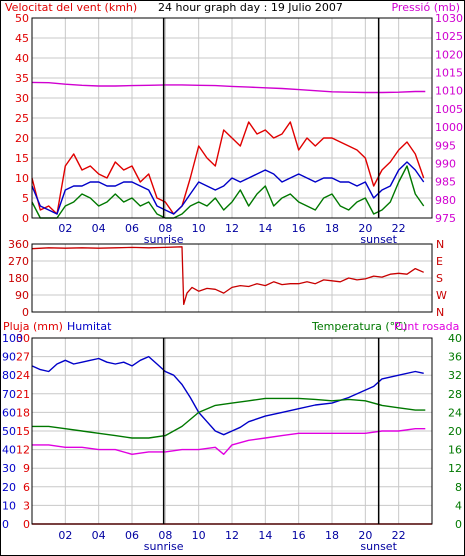 The width and height of the screenshot is (465, 556). What do you see at coordinates (164, 546) in the screenshot?
I see `sunrise-label: sunrise` at bounding box center [164, 546].